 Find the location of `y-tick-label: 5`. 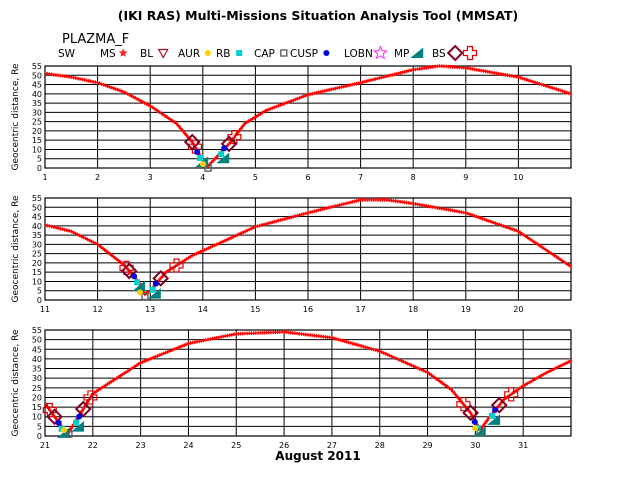

y-tick-label: 5 is located at coordinates (39, 159).